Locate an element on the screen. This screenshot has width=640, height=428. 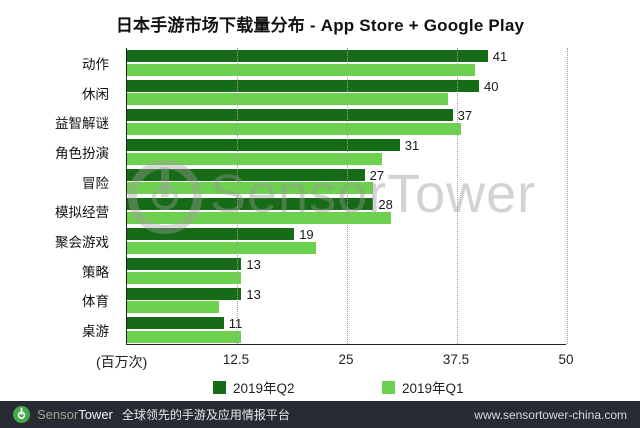
category-label: 体育 is located at coordinates (95, 302).